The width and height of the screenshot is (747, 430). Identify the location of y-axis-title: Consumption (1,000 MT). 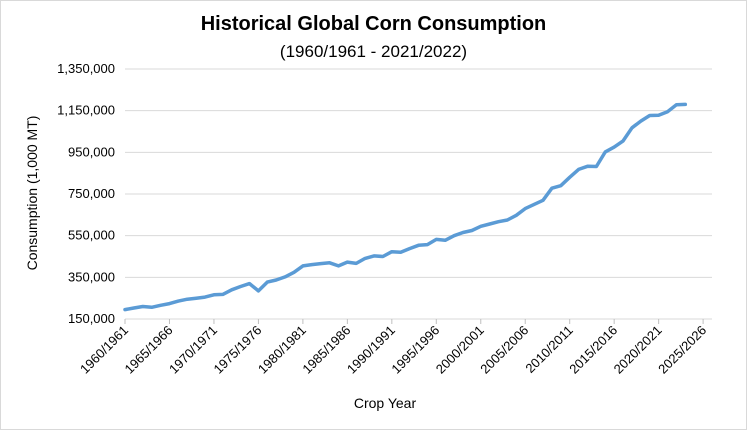
(32, 193).